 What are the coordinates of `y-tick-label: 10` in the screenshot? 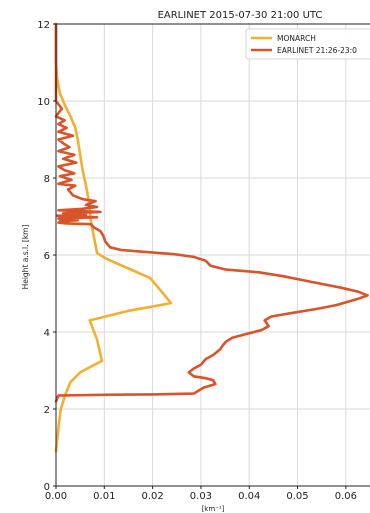 It's located at (43, 102).